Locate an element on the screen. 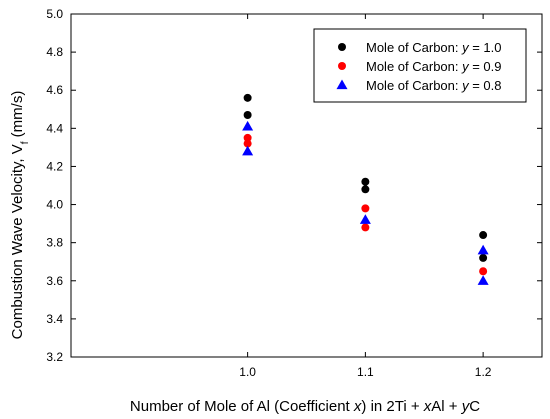  x-tick-label: 1.1 is located at coordinates (365, 372).